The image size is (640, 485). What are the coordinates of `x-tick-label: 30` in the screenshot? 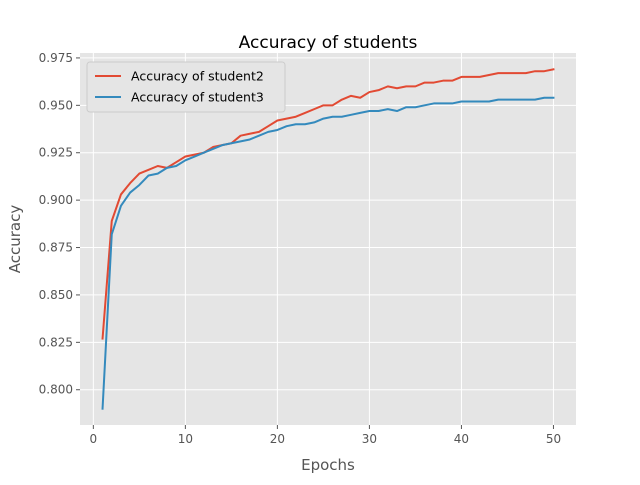 It's located at (369, 439).